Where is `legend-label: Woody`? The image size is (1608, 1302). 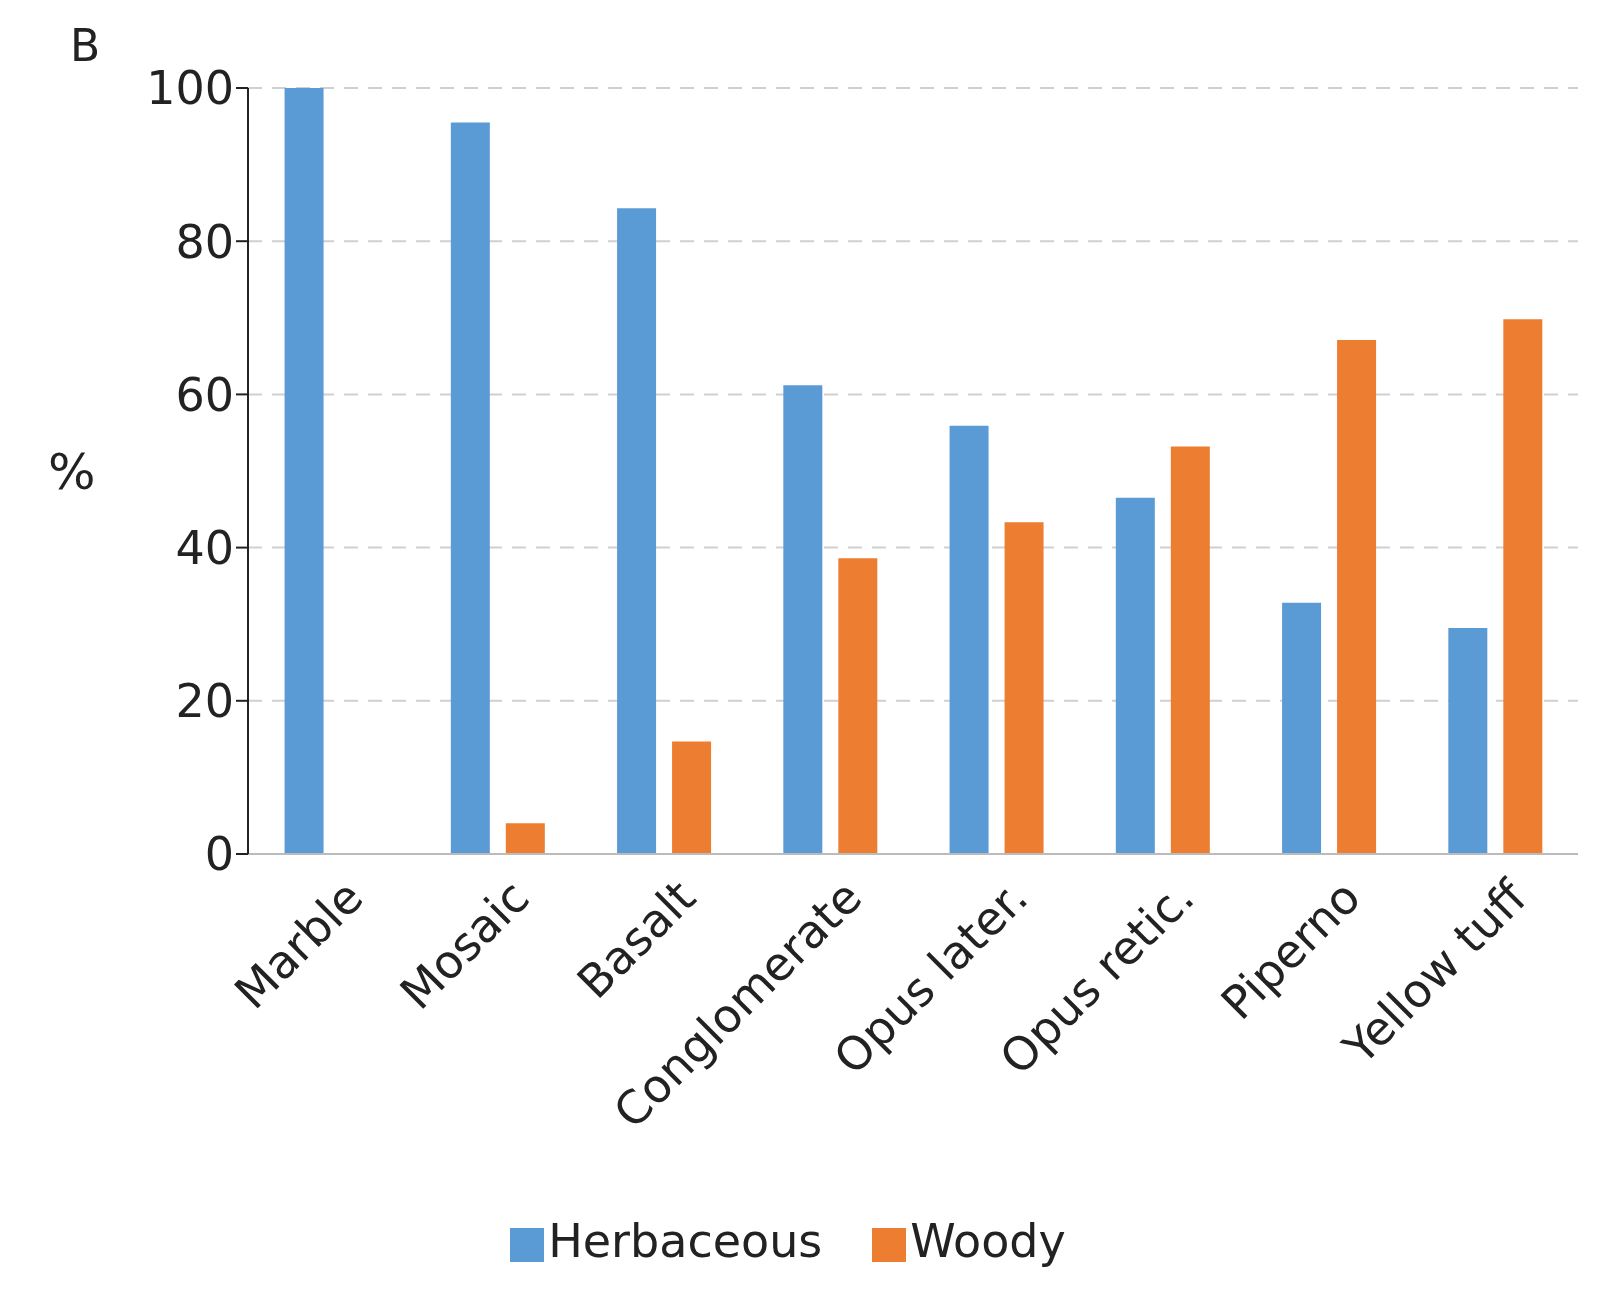 legend-label: Woody is located at coordinates (988, 1241).